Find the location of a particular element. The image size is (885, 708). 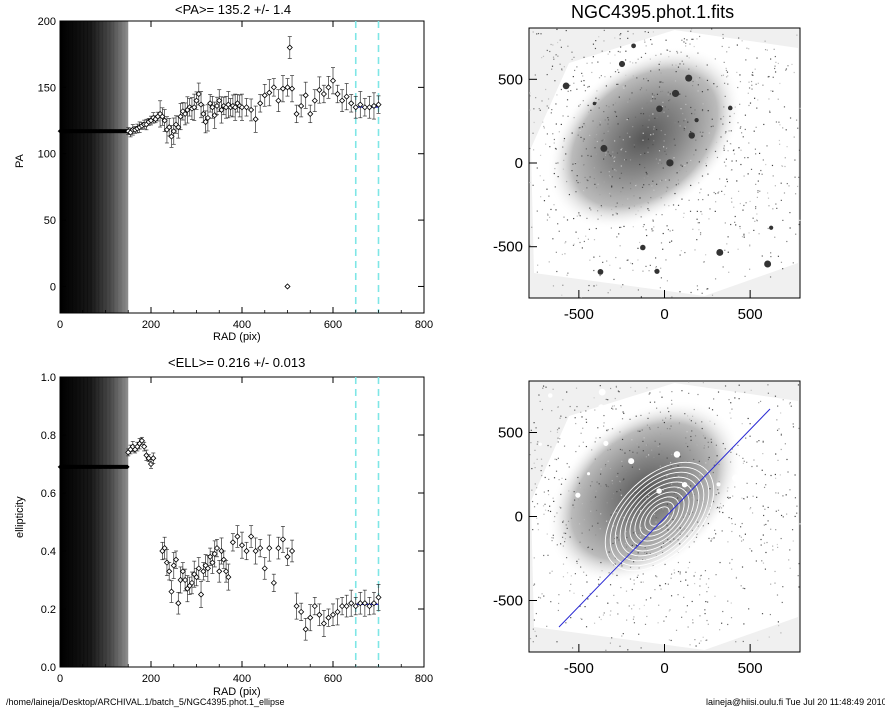

pa-data-point is located at coordinates (251, 109).